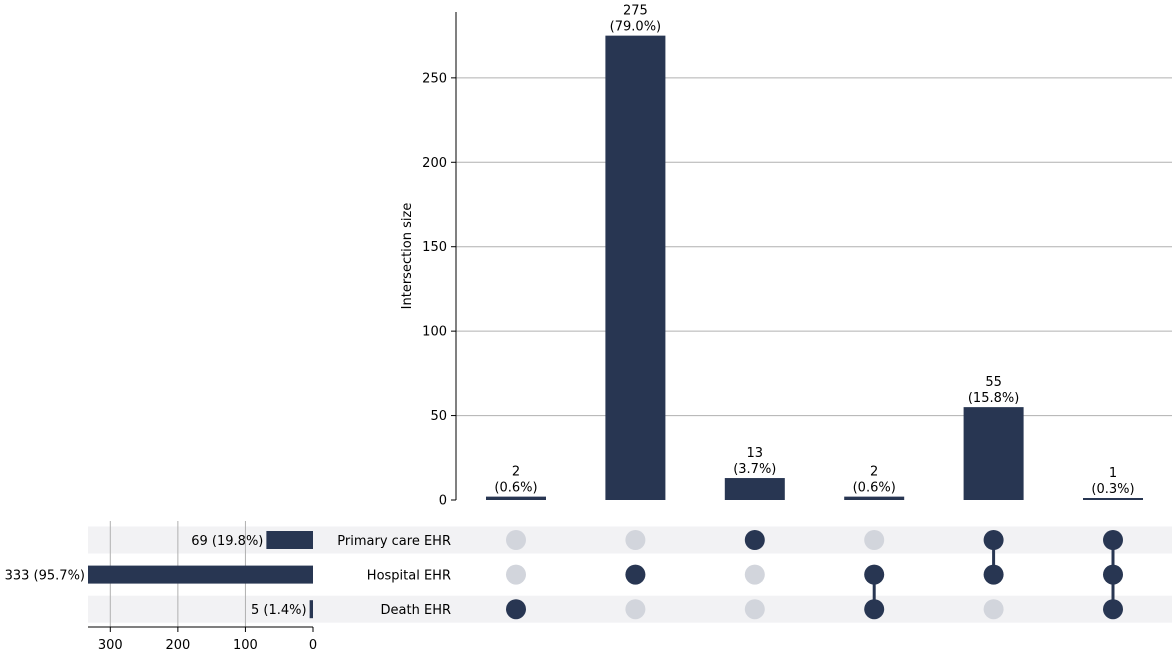  What do you see at coordinates (754, 469) in the screenshot?
I see `bar-percent-label: (3.7%)` at bounding box center [754, 469].